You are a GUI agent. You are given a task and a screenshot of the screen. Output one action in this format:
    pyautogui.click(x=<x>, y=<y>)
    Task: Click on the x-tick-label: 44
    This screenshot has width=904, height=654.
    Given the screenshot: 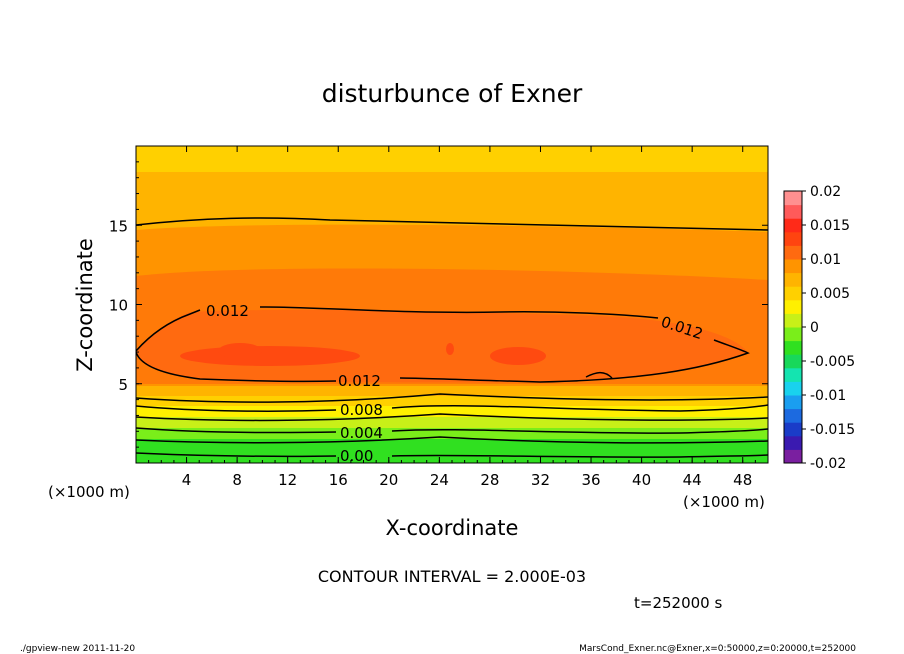 What is the action you would take?
    pyautogui.click(x=692, y=480)
    